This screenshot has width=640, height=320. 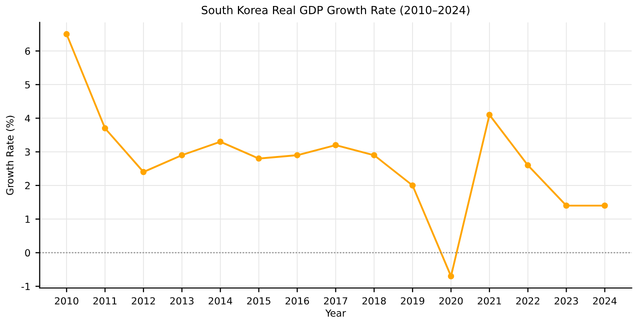 What do you see at coordinates (605, 301) in the screenshot?
I see `x-tick-label: 2024` at bounding box center [605, 301].